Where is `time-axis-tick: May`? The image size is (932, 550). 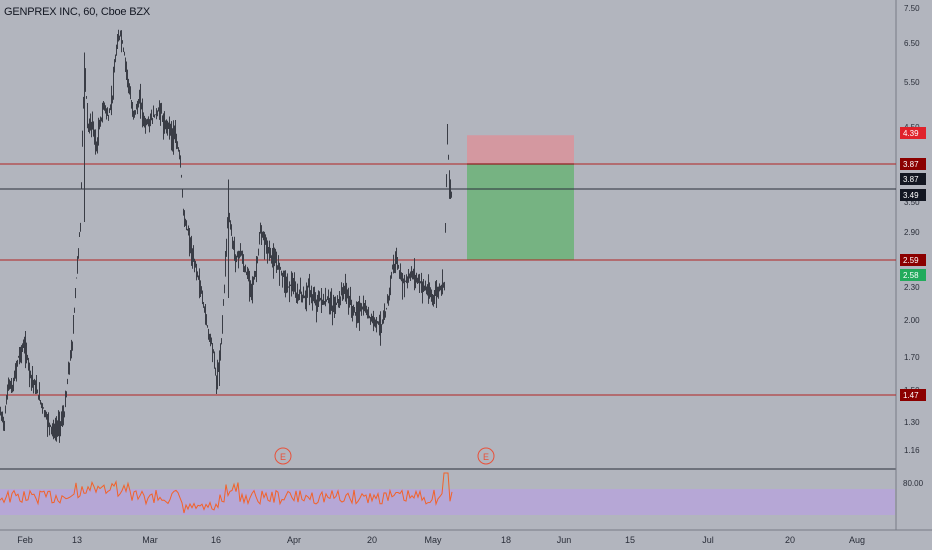 time-axis-tick: May is located at coordinates (433, 540).